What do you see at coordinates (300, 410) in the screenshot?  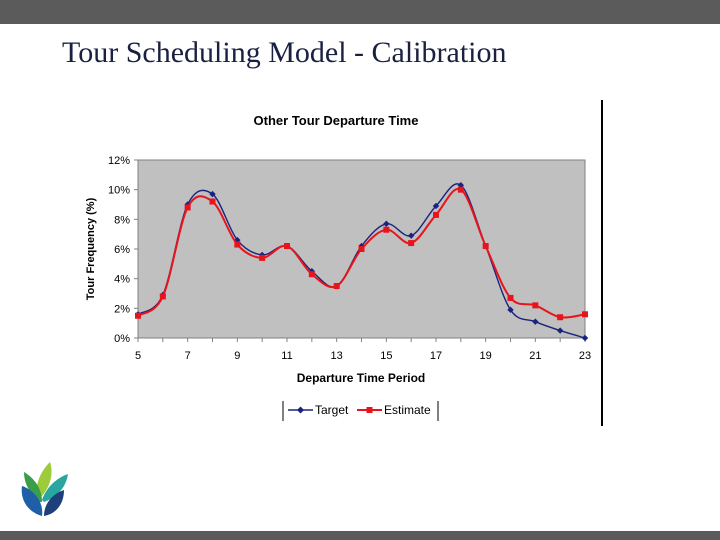 I see `legend-target-marker` at bounding box center [300, 410].